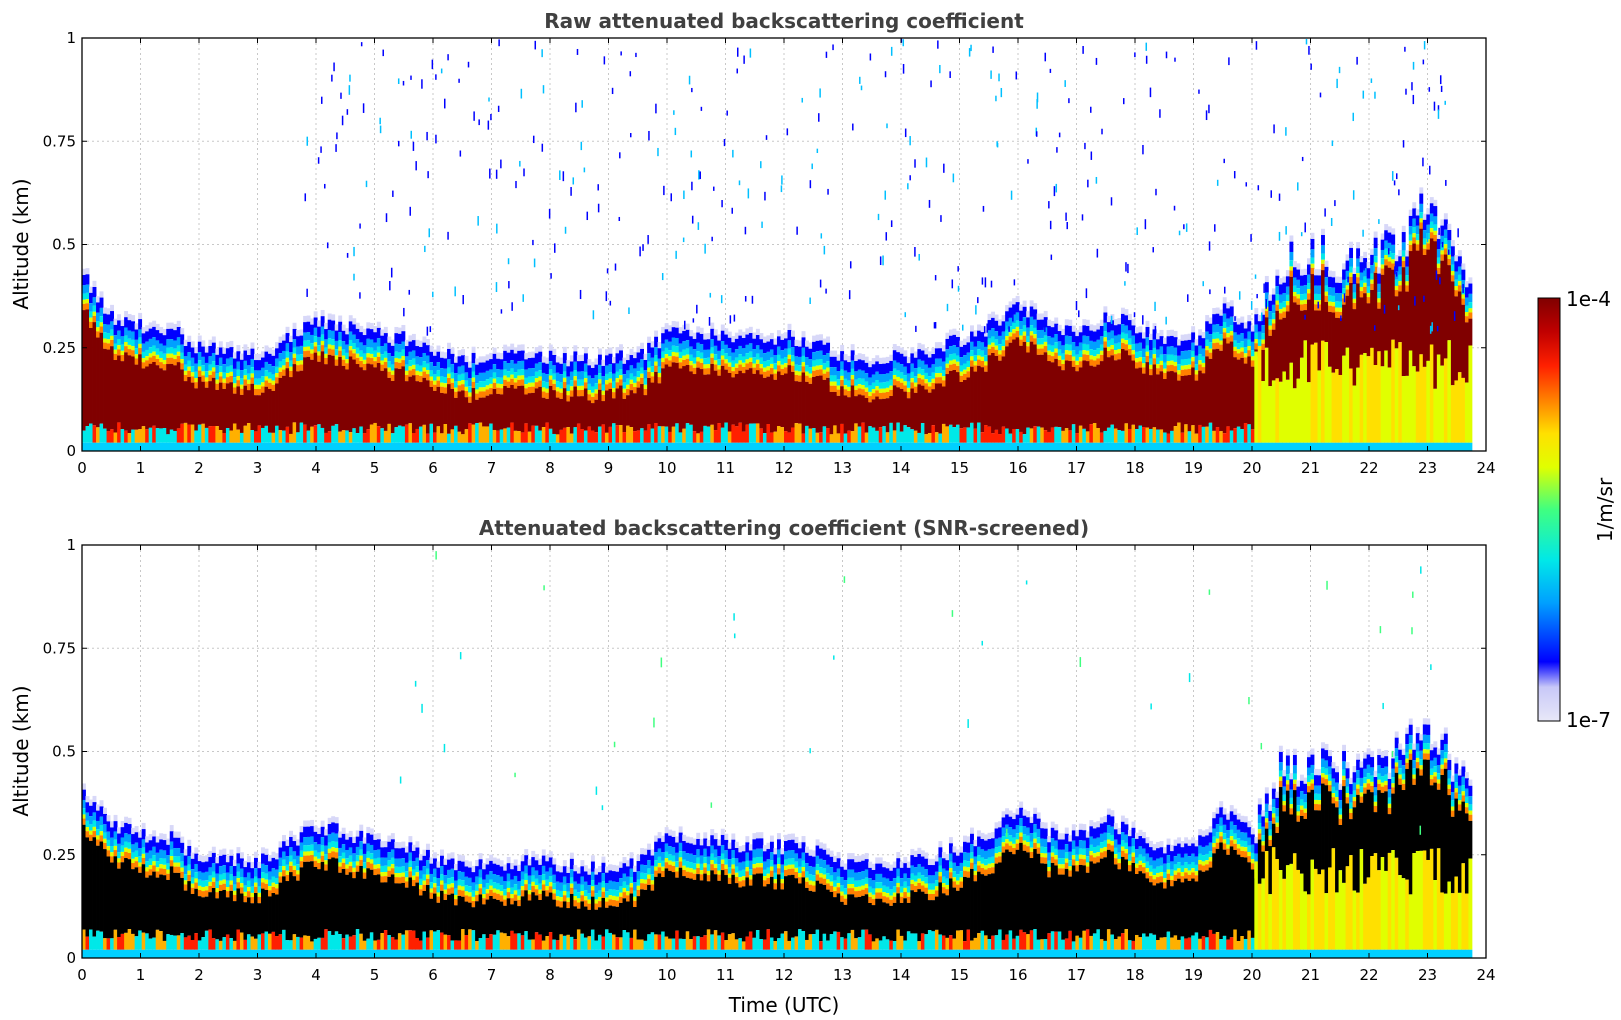 This screenshot has height=1020, width=1621. I want to click on x-tick-label: 14, so click(900, 468).